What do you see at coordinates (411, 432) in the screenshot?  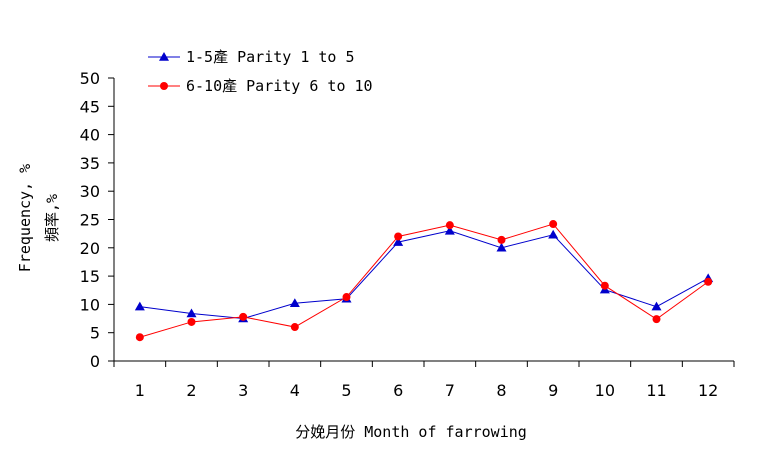 I see `x-axis-label: 分娩月份 Month of farrowing` at bounding box center [411, 432].